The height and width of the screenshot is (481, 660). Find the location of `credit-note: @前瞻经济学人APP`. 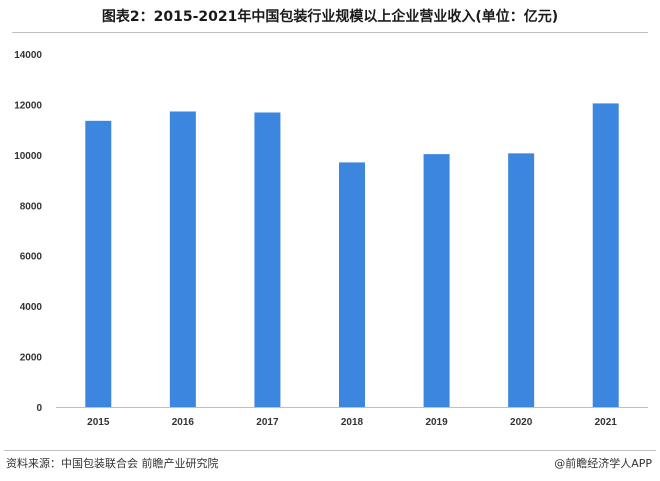

credit-note: @前瞻经济学人APP is located at coordinates (603, 463).